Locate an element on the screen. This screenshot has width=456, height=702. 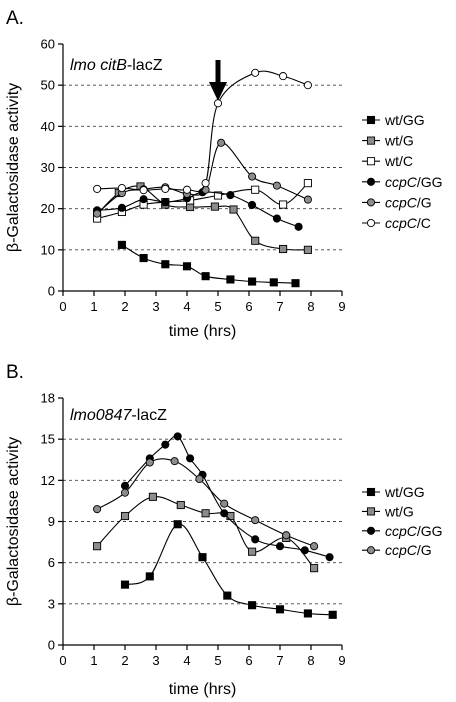
panel-b-xtick-label: 2 is located at coordinates (124, 660).